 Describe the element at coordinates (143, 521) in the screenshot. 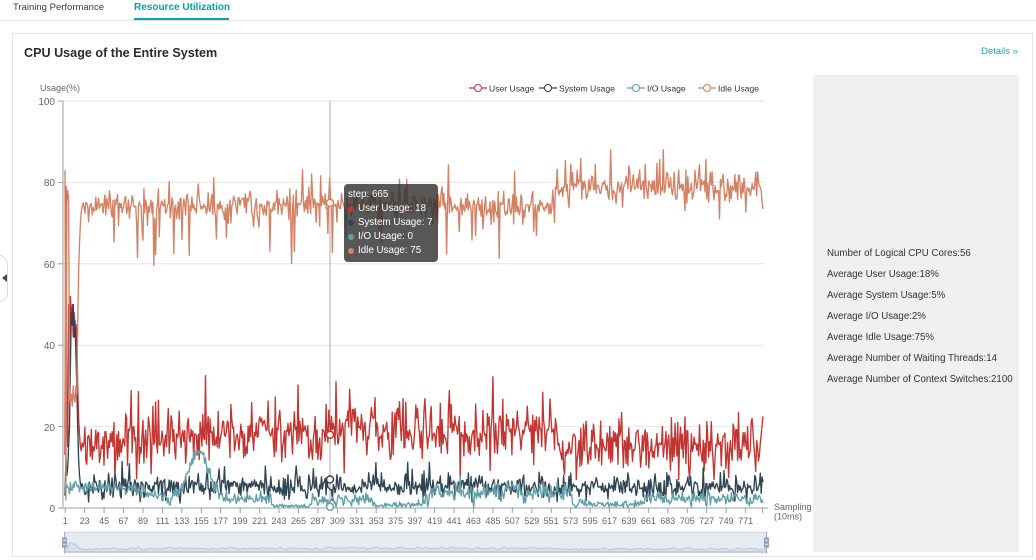

I see `svg-text: 89` at that location.